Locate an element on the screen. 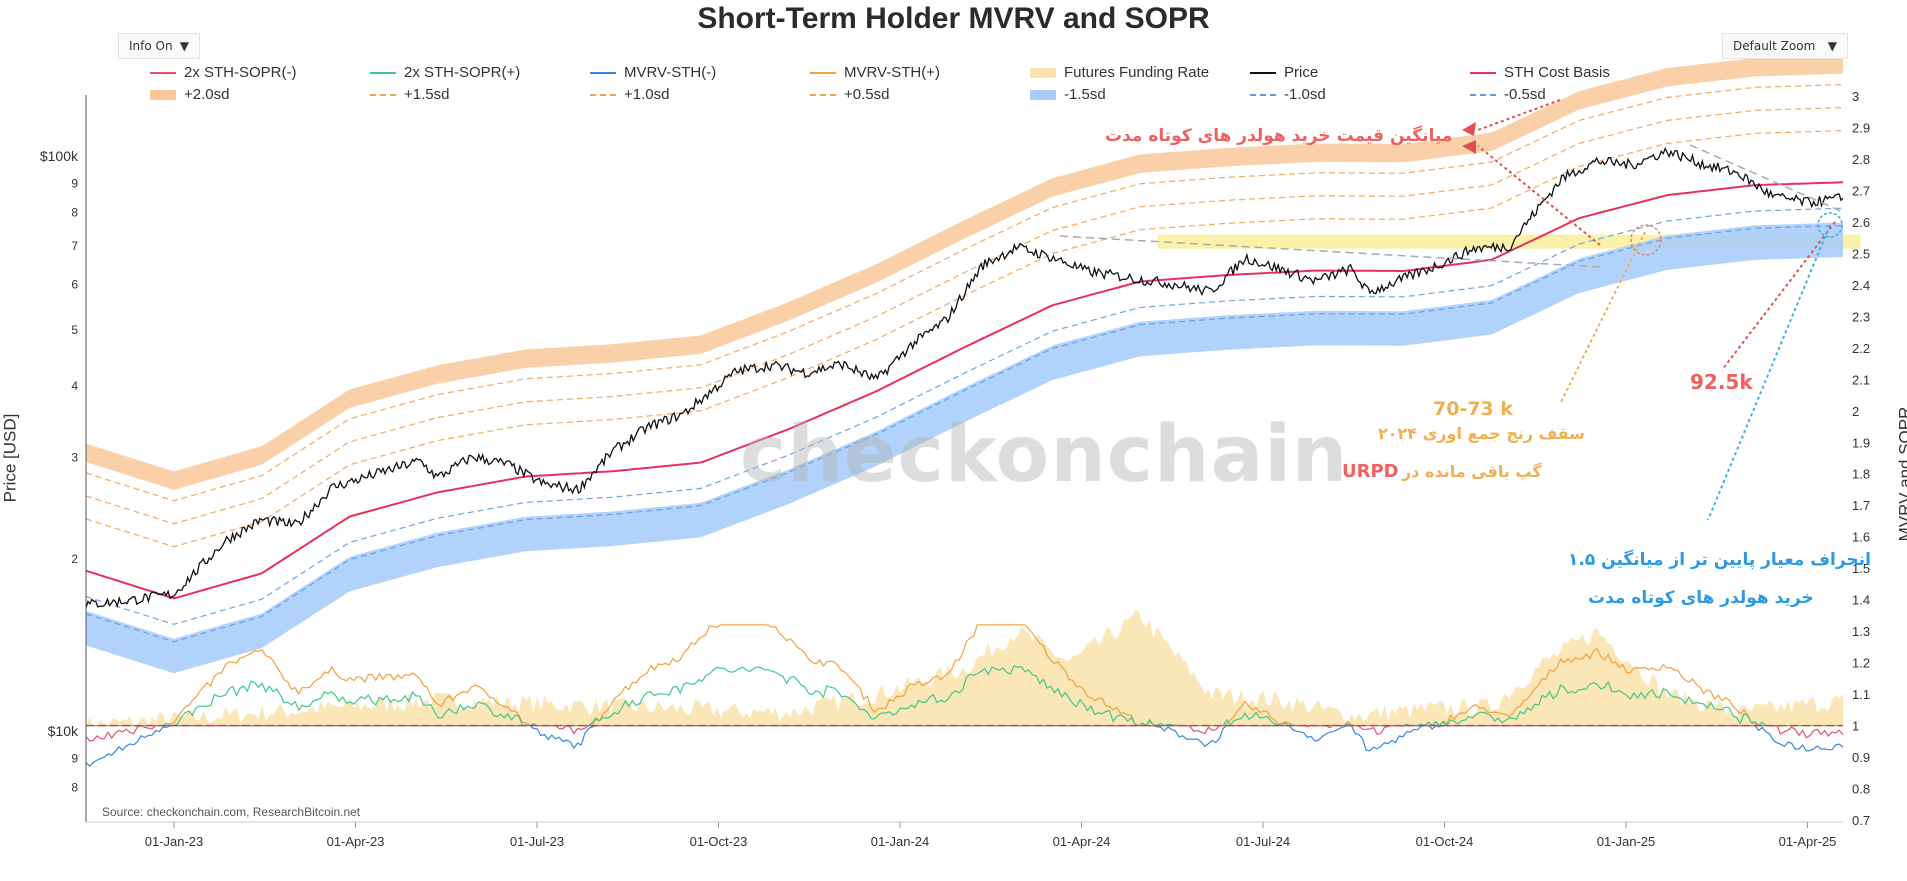 The height and width of the screenshot is (881, 1907). y-right-tick-label: 1.6 is located at coordinates (1861, 537).